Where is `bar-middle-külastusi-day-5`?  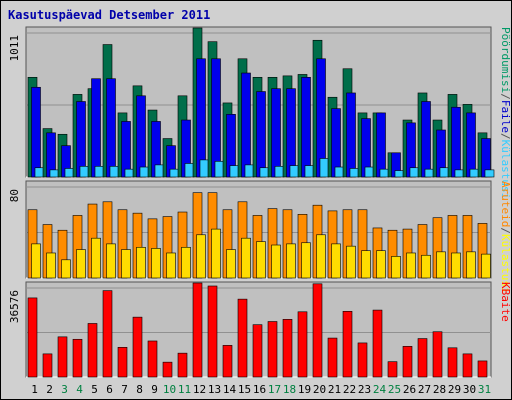
bar-middle-külastusi-day-5 is located at coordinates (96, 258).